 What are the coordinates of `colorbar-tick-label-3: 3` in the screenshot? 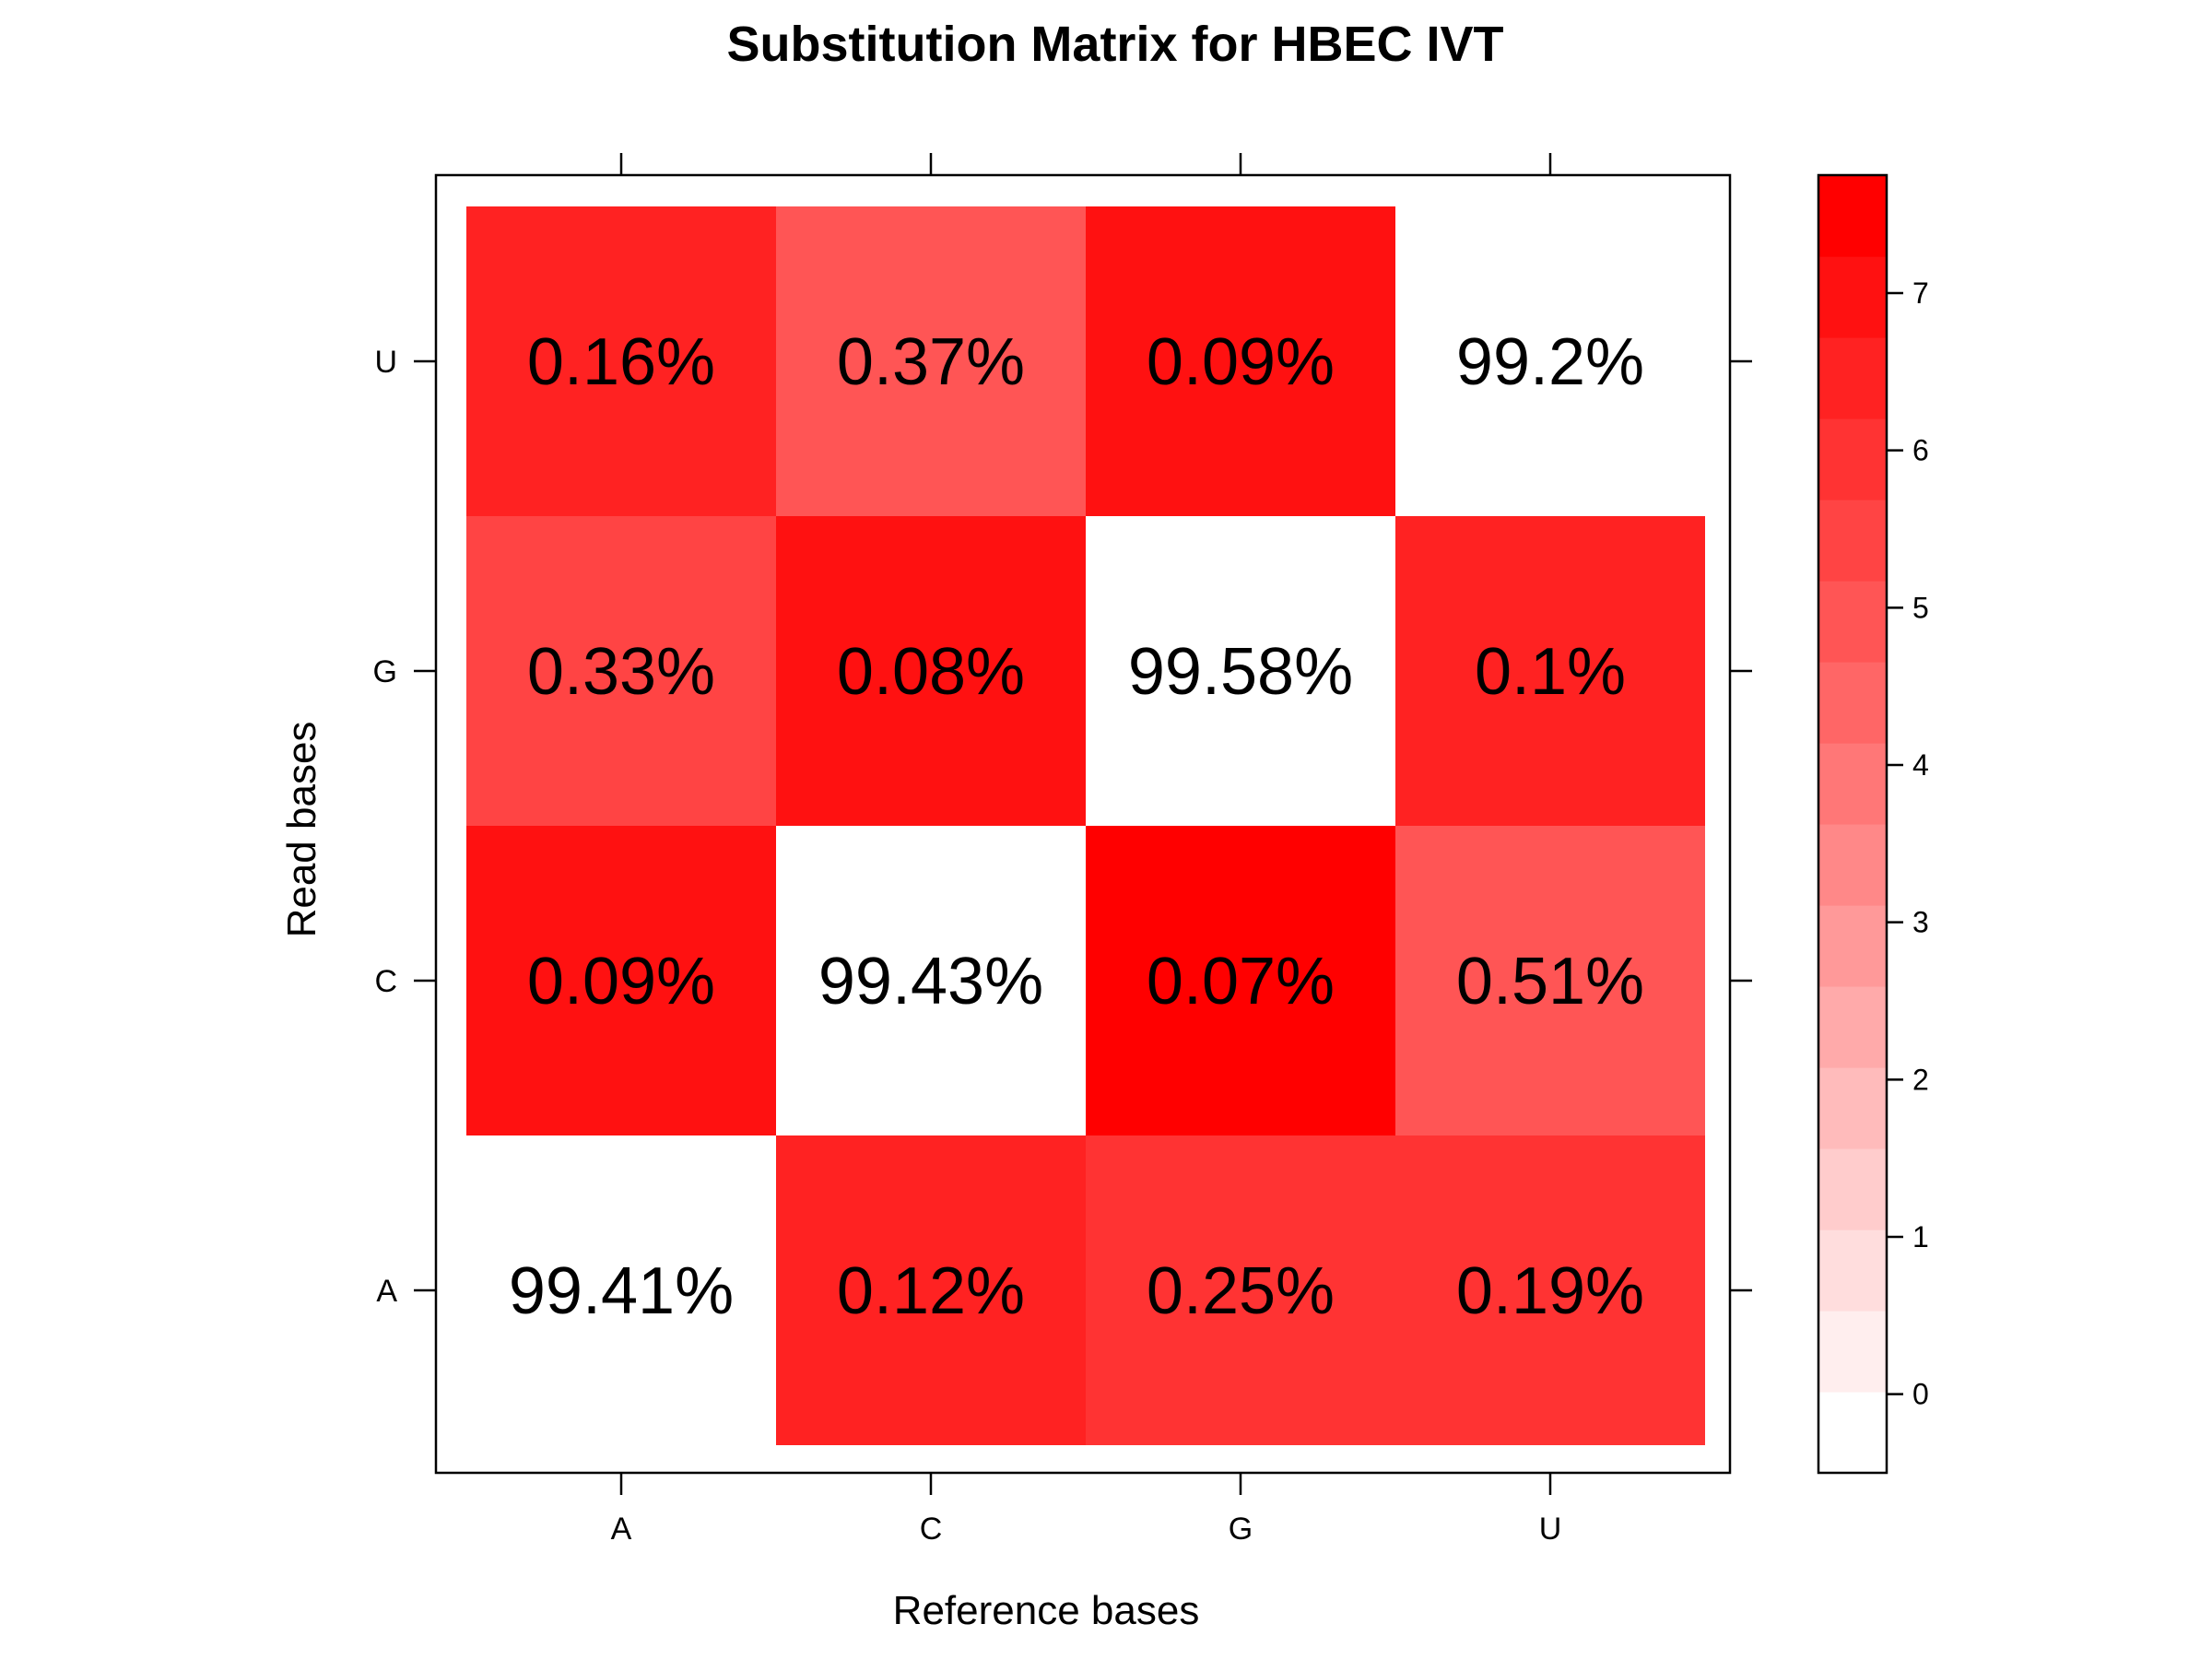 It's located at (1920, 922).